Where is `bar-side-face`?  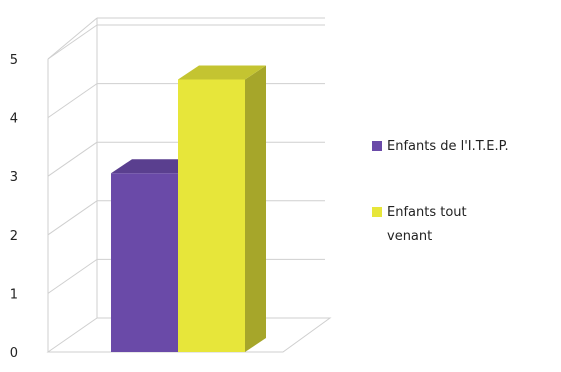 bar-side-face is located at coordinates (255, 208).